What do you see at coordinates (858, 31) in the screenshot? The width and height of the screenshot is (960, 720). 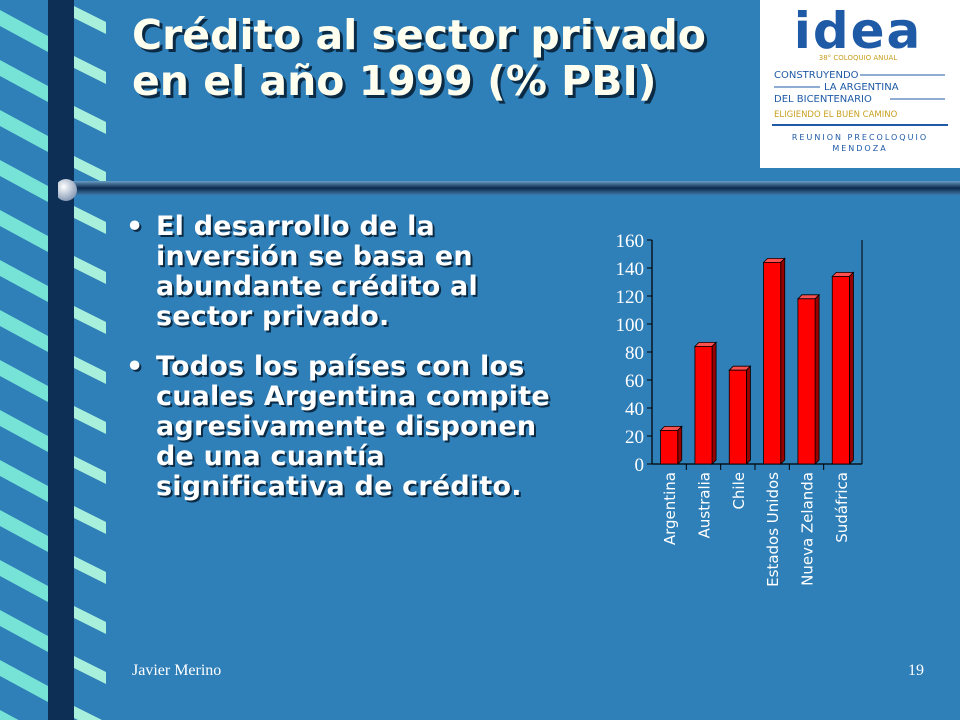 I see `logo-brand: idea` at bounding box center [858, 31].